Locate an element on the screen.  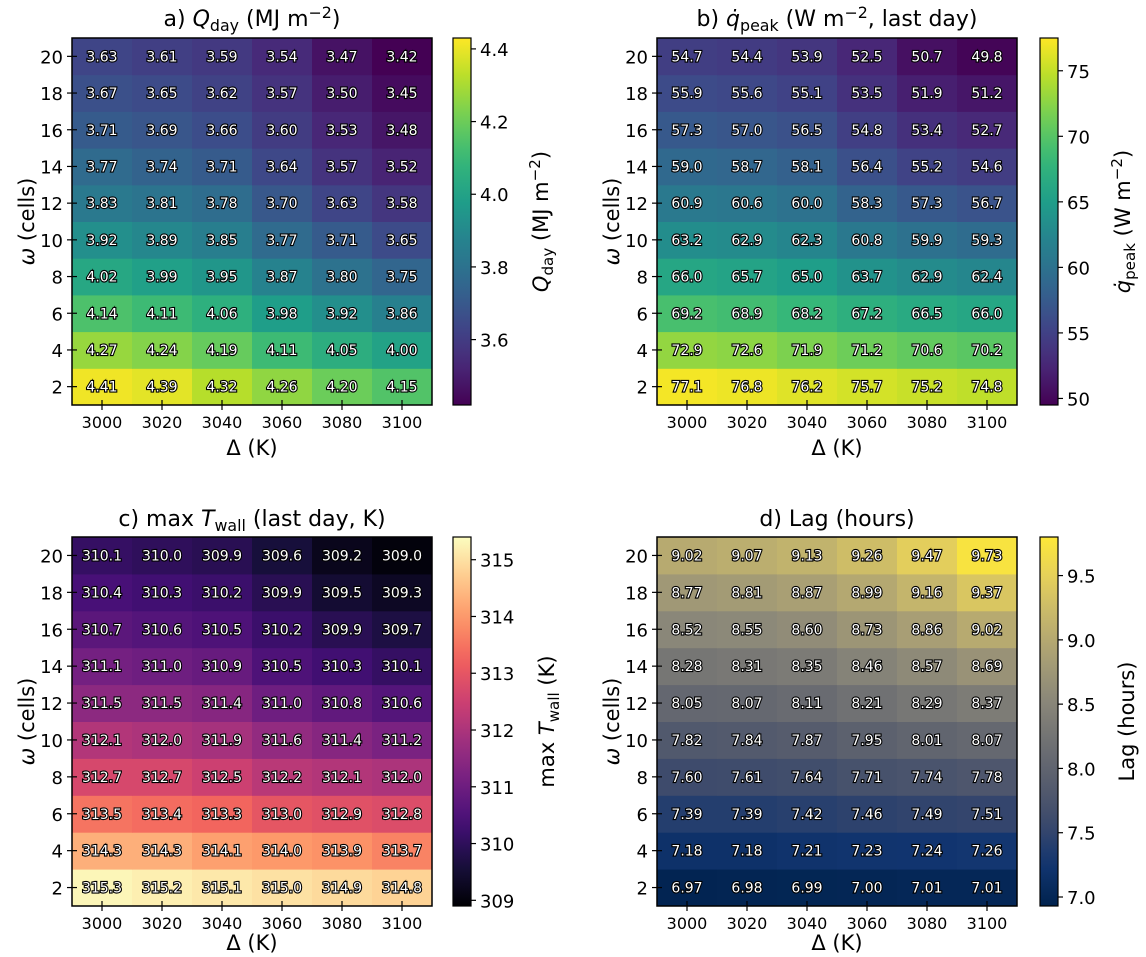
cell-value-label: 4.06 is located at coordinates (221, 314).